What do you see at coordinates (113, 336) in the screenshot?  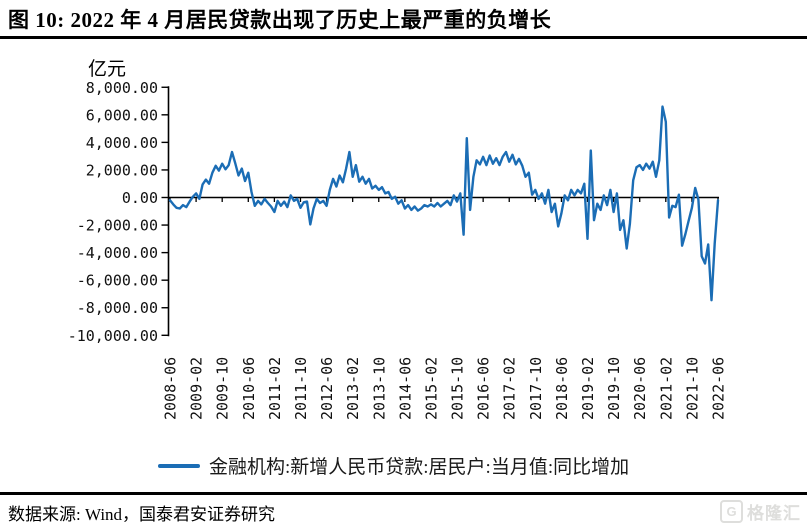 I see `y-tick-label: -10,000.00` at bounding box center [113, 336].